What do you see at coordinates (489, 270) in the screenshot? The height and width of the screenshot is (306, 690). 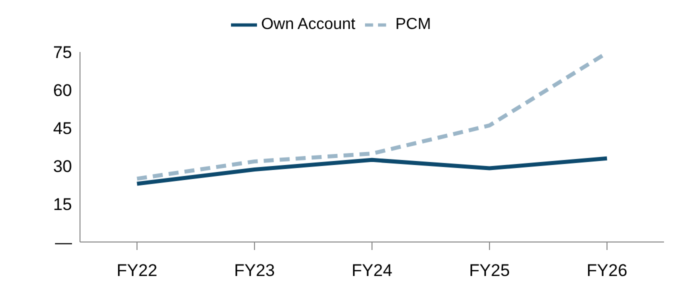 I see `x-tick-label: FY25` at bounding box center [489, 270].